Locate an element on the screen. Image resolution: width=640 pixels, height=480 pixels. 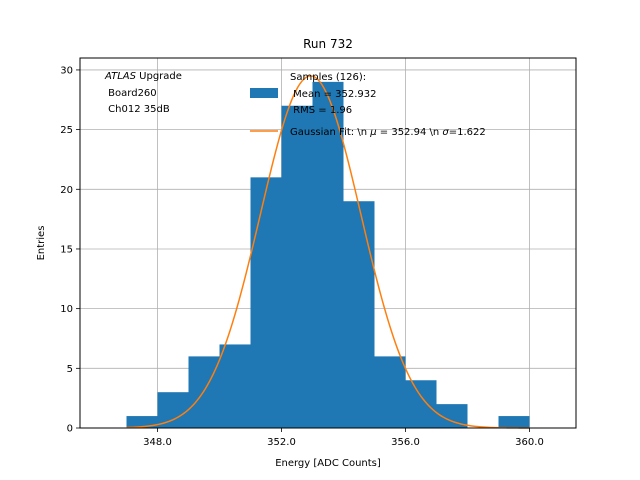
y-axis: 0 5 10 15 20 25 30 is located at coordinates (70, 250).